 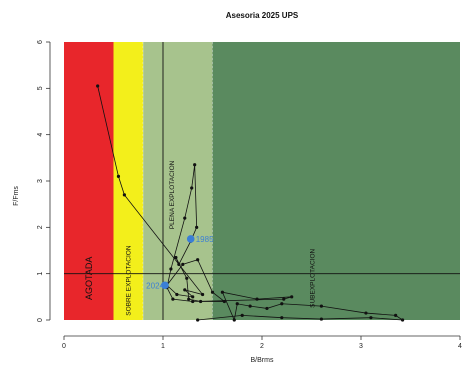 What do you see at coordinates (128, 280) in the screenshot?
I see `zone-label-2: SOBRE EXPLOTACION` at bounding box center [128, 280].